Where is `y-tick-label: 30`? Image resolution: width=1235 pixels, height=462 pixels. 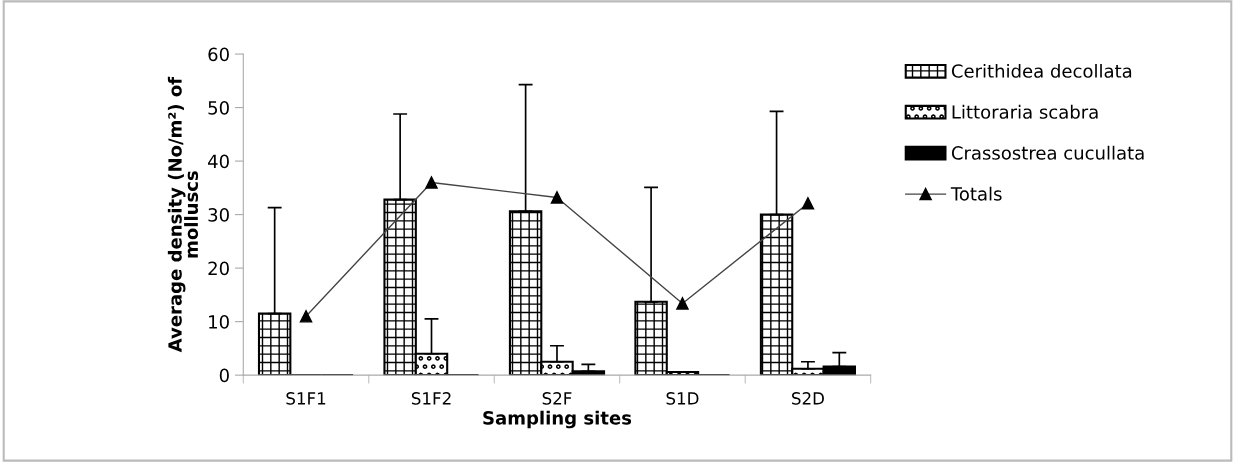 y-tick-label: 30 is located at coordinates (218, 215).